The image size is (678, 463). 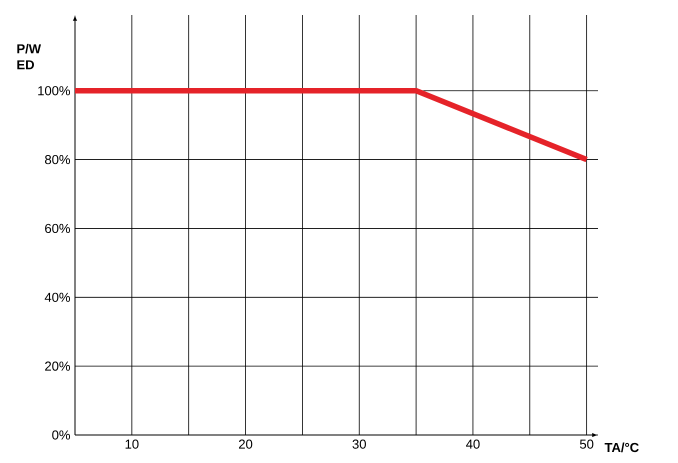 I want to click on y-tick-label: 60%, so click(x=57, y=229).